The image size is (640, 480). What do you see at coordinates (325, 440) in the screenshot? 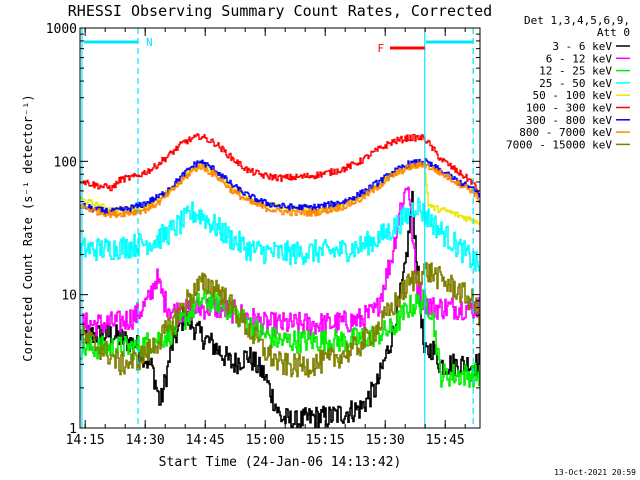
I see `x-tick-label: 15:15` at bounding box center [325, 440].